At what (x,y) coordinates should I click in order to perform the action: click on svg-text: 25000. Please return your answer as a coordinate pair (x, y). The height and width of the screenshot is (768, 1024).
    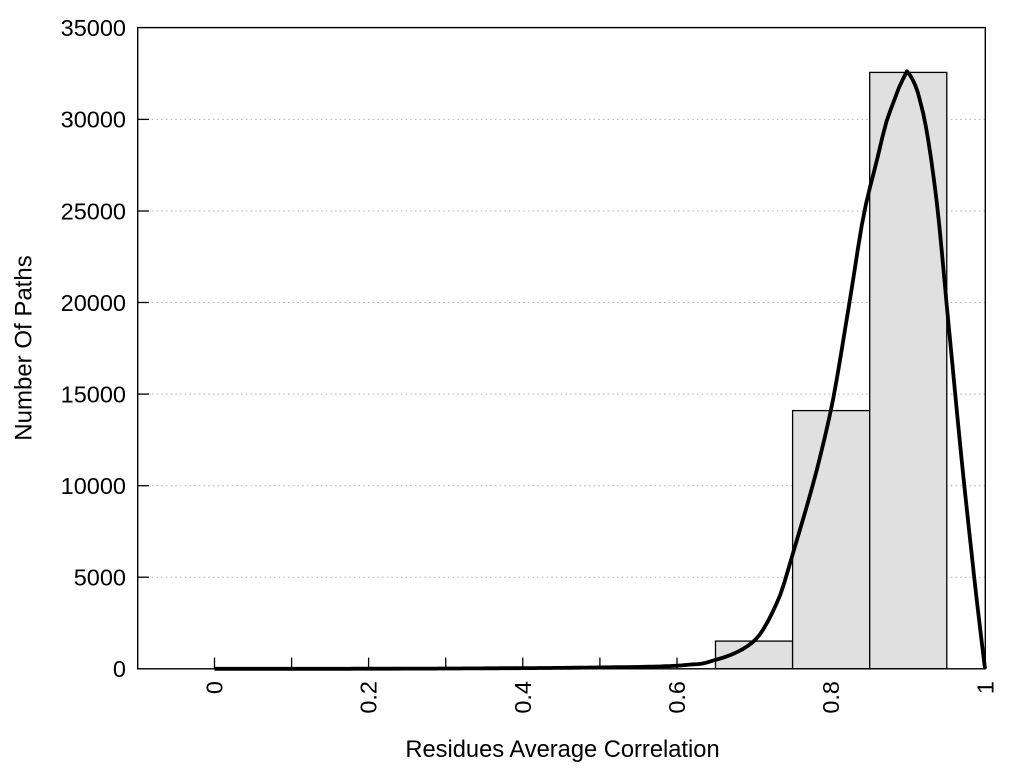
    Looking at the image, I should click on (93, 211).